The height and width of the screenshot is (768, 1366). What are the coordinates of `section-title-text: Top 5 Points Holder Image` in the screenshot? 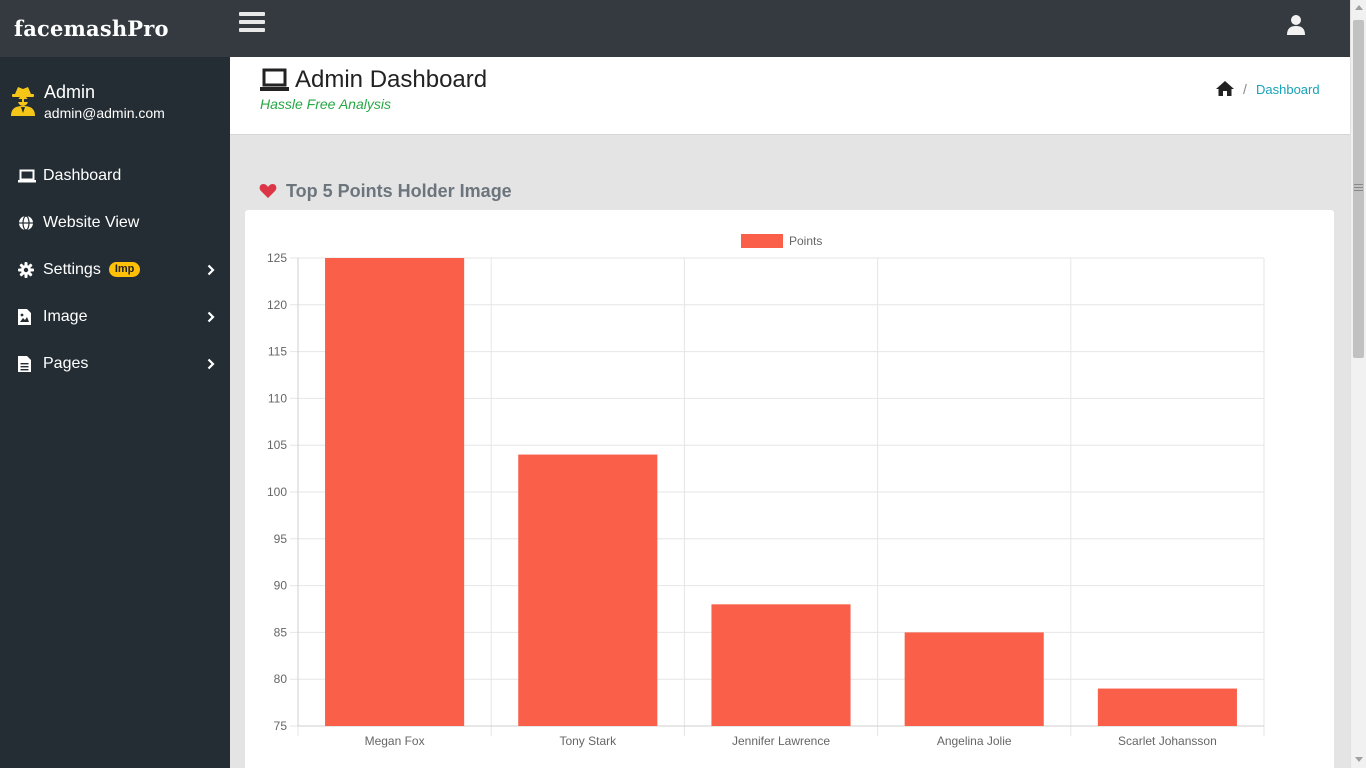 It's located at (399, 190).